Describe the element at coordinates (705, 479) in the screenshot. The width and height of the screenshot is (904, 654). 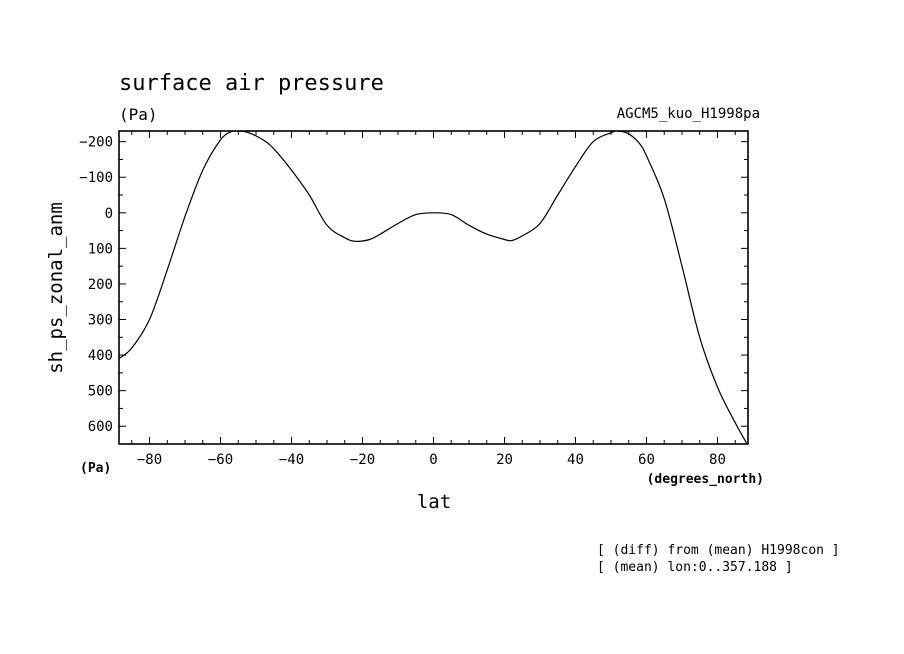
I see `x-units-label: (degrees_north)` at that location.